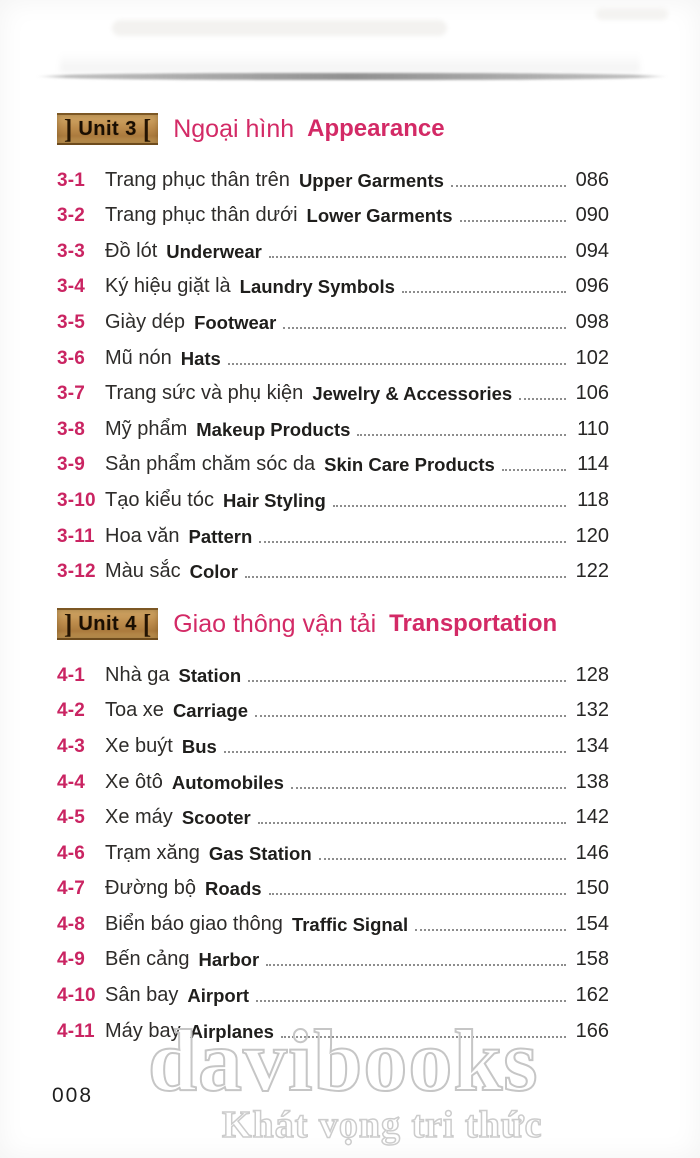  What do you see at coordinates (147, 959) in the screenshot?
I see `entry-title-vietnamese: Bến cảng` at bounding box center [147, 959].